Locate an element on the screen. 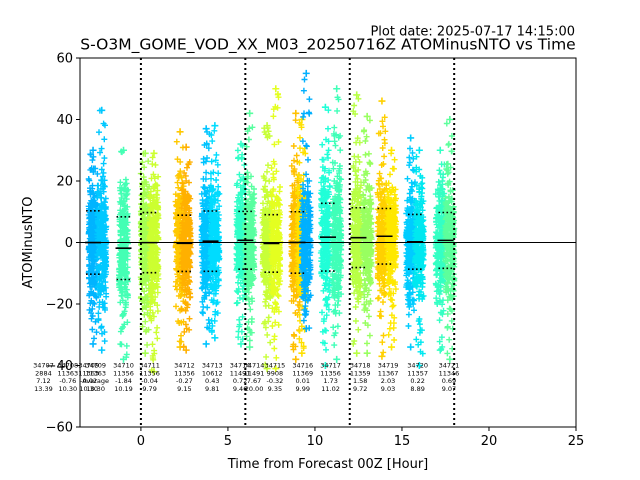  y-tick-label: 0 is located at coordinates (69, 243).